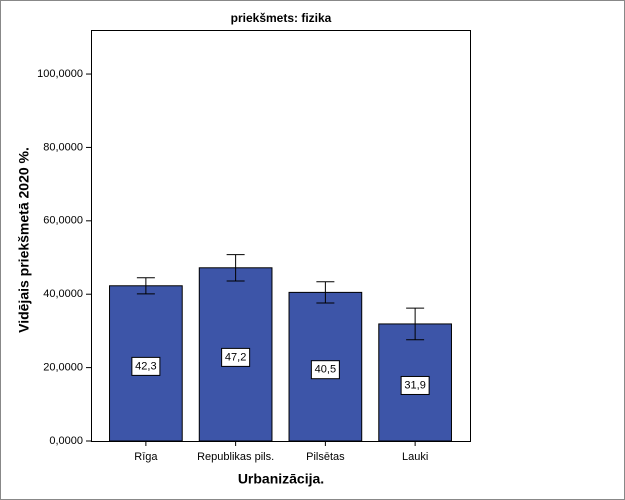 This screenshot has width=625, height=500. What do you see at coordinates (63, 368) in the screenshot?
I see `y-tick-label: 20,0000` at bounding box center [63, 368].